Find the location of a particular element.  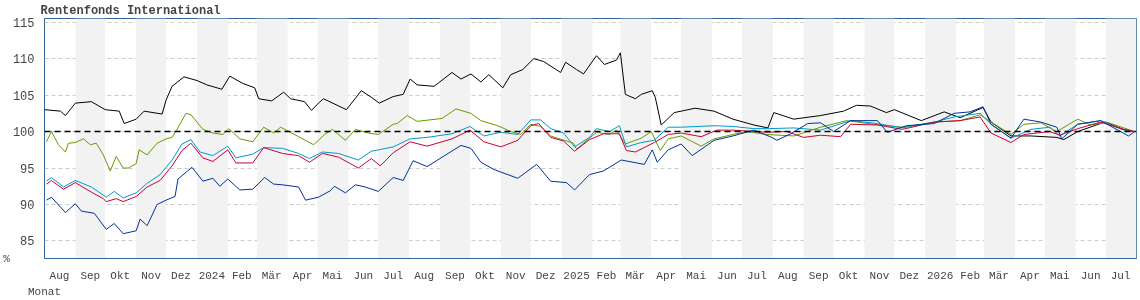

x-tick-label: 2024 is located at coordinates (212, 275).